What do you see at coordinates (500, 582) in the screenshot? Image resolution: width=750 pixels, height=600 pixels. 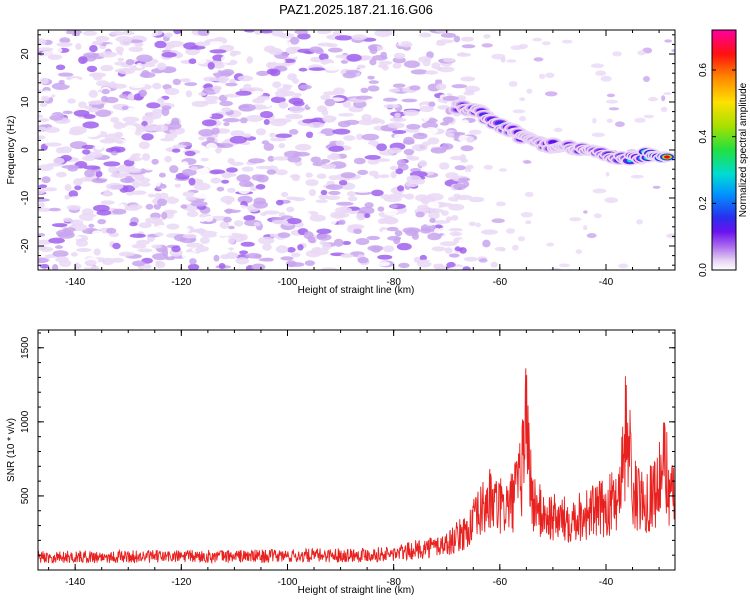 I see `snr-x-tick-label: -60` at bounding box center [500, 582].